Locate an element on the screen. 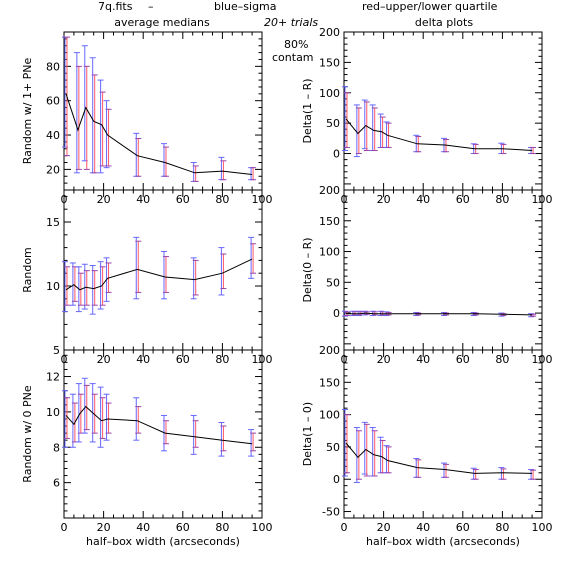 The width and height of the screenshot is (574, 574). y-tick-label: 8 is located at coordinates (56, 447).